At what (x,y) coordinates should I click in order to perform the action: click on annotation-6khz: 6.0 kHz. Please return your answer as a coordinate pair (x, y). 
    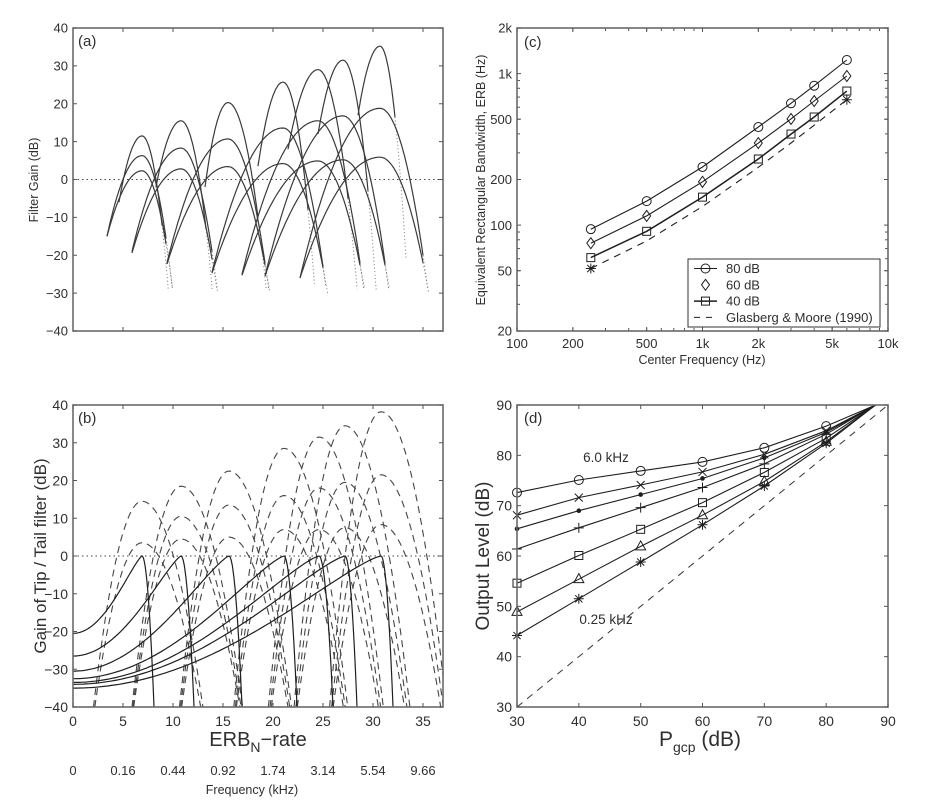
    Looking at the image, I should click on (606, 457).